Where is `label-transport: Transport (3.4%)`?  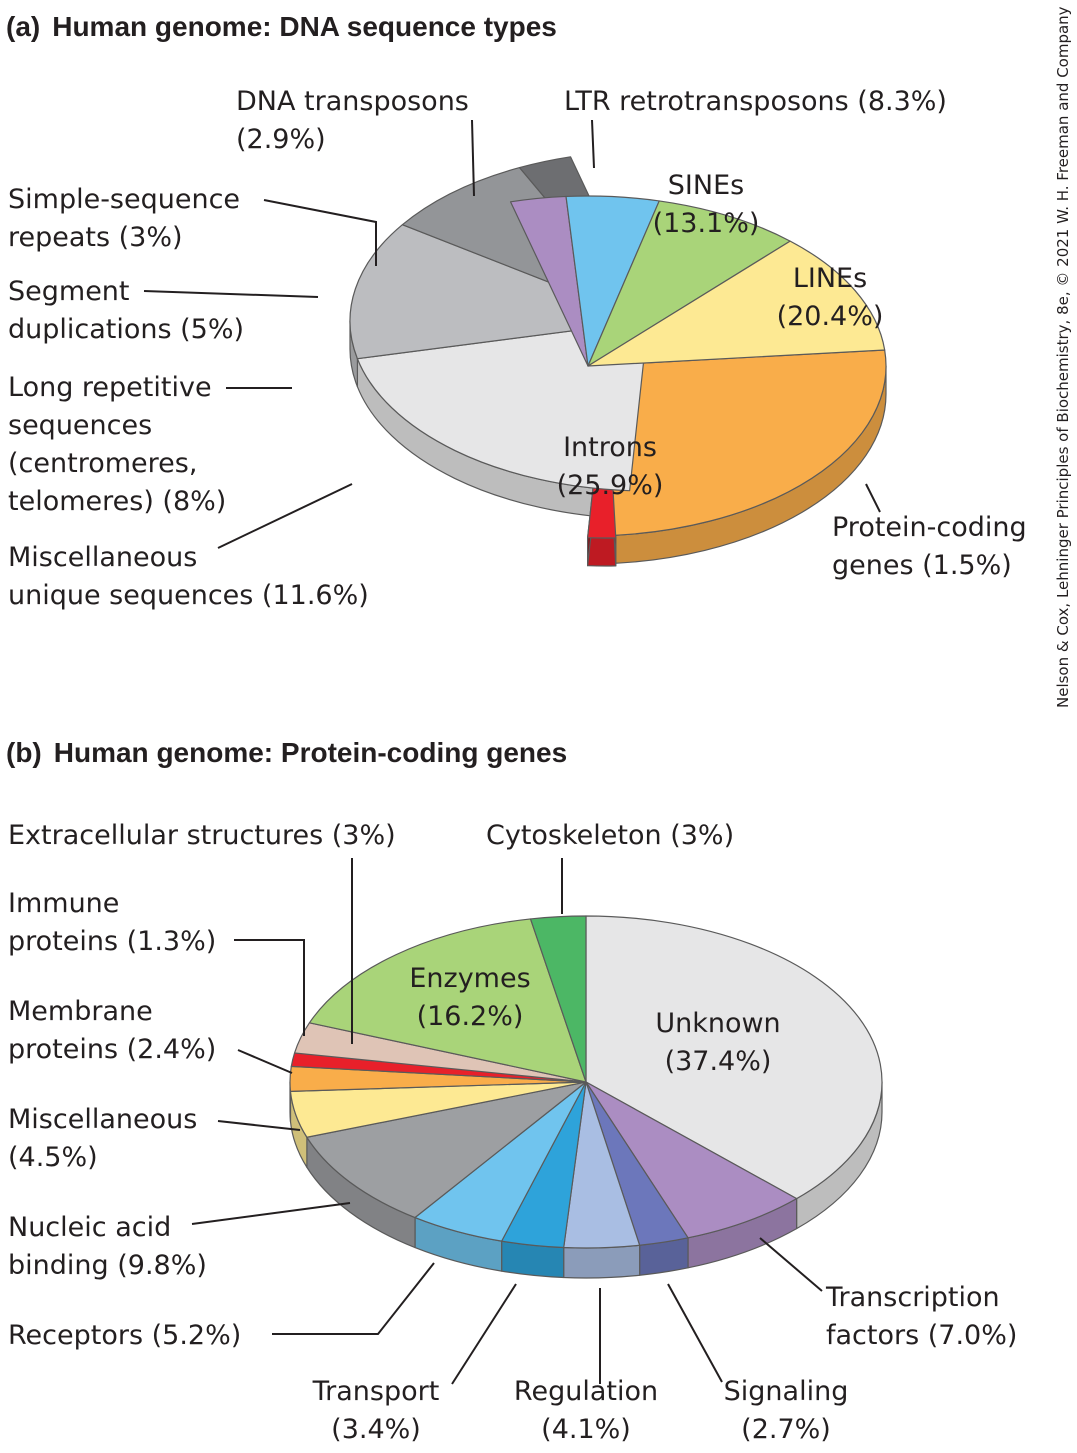
label-transport: Transport (3.4%) is located at coordinates (376, 1410).